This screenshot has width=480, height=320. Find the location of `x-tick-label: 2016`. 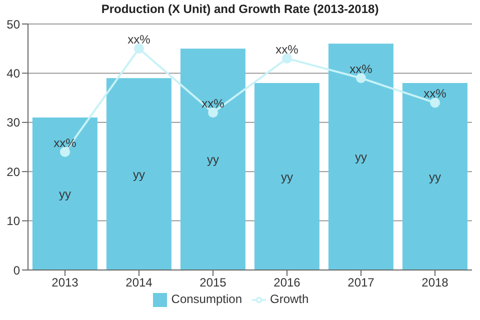

x-tick-label: 2016 is located at coordinates (287, 283).